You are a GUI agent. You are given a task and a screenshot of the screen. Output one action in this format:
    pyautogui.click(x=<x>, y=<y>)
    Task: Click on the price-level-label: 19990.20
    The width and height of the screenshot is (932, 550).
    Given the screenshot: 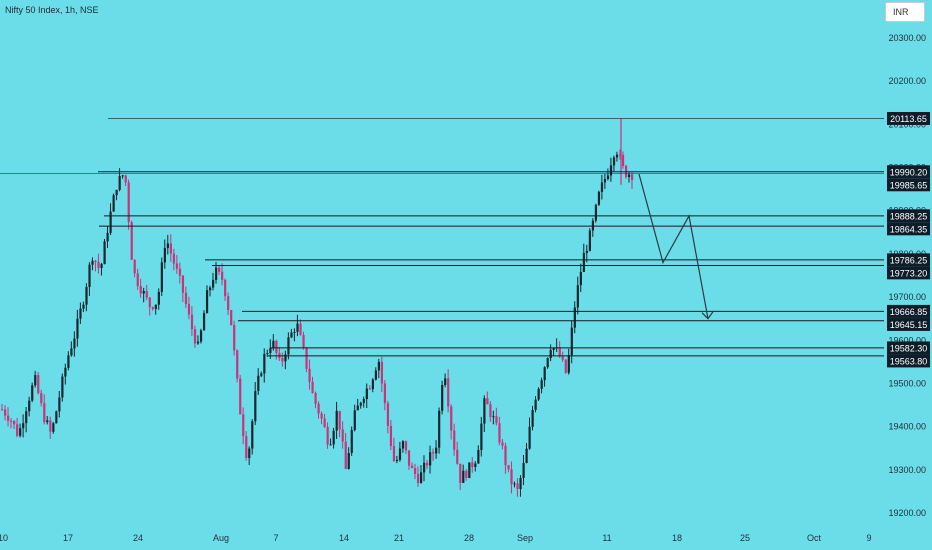 What is the action you would take?
    pyautogui.click(x=909, y=172)
    